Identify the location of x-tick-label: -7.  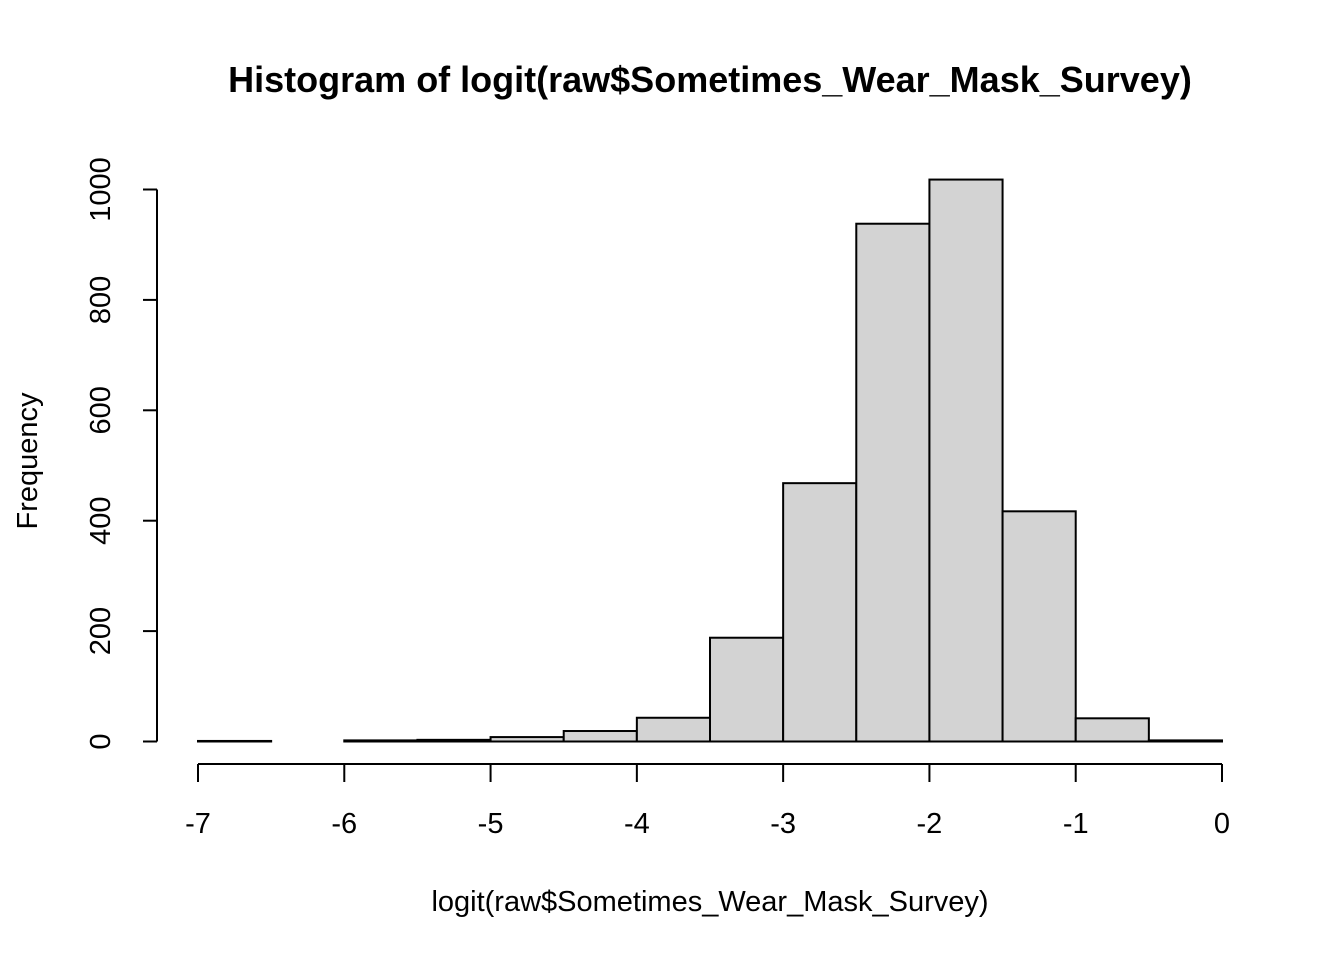
(198, 824).